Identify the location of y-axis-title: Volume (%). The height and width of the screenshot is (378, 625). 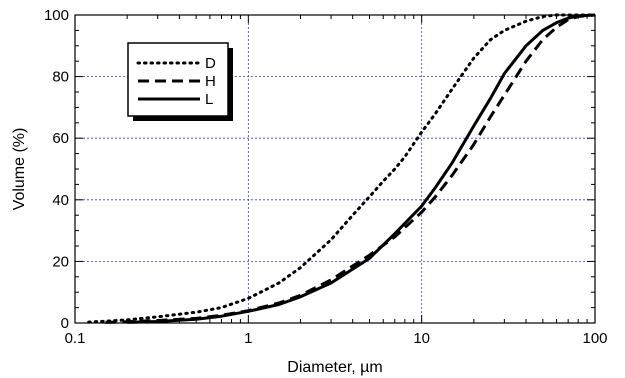
(19, 169).